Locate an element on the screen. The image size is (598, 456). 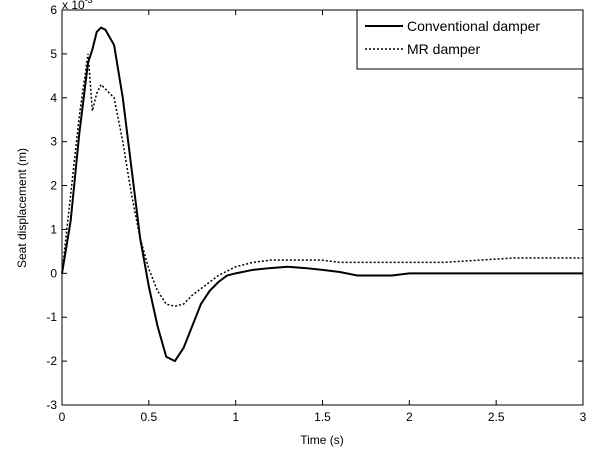
x-tick-label: 2.5 is located at coordinates (496, 417).